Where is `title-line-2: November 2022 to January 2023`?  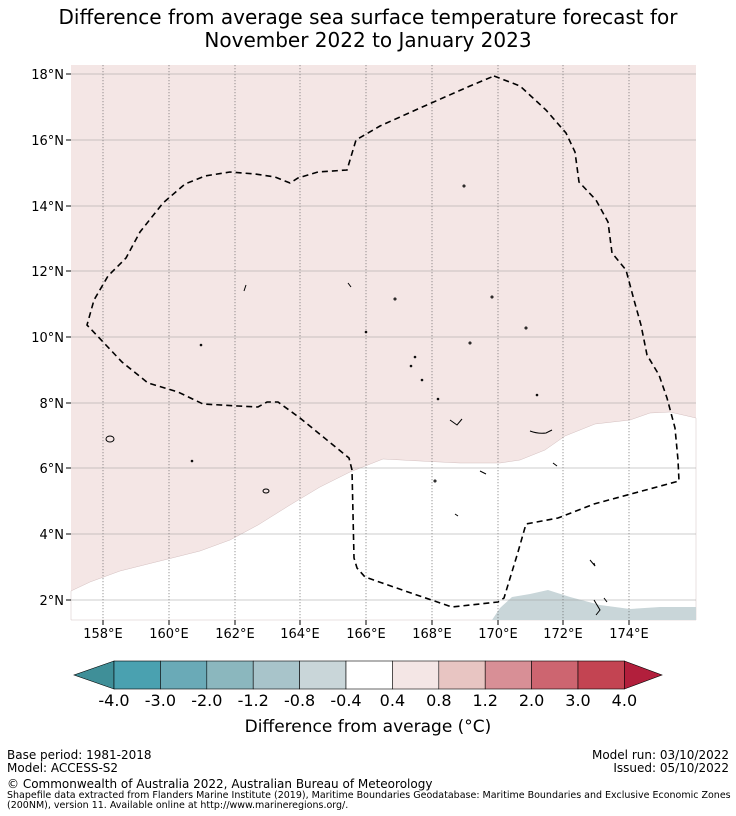
title-line-2: November 2022 to January 2023 is located at coordinates (368, 40).